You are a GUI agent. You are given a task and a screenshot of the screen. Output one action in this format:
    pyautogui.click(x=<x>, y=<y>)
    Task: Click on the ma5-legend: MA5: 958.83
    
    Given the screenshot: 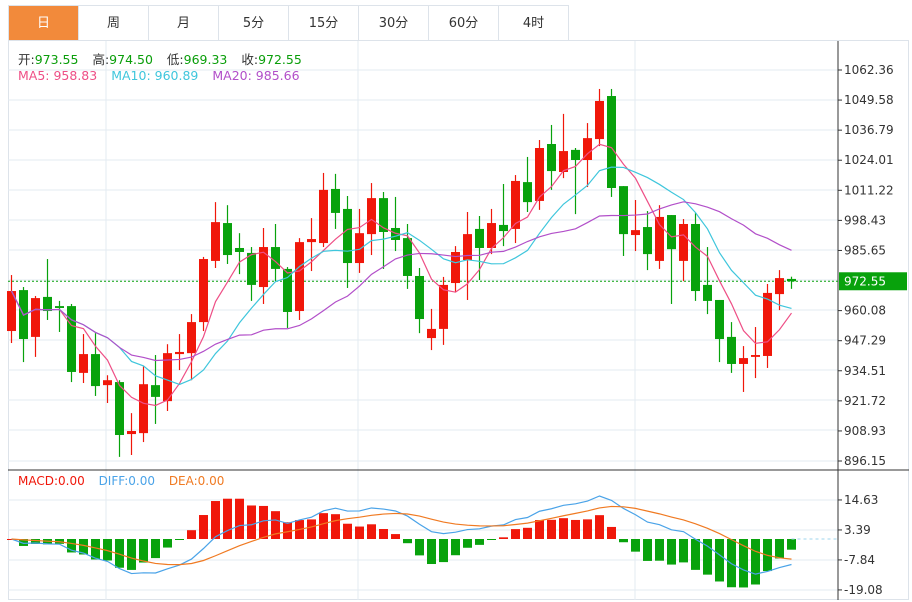 What is the action you would take?
    pyautogui.click(x=58, y=75)
    